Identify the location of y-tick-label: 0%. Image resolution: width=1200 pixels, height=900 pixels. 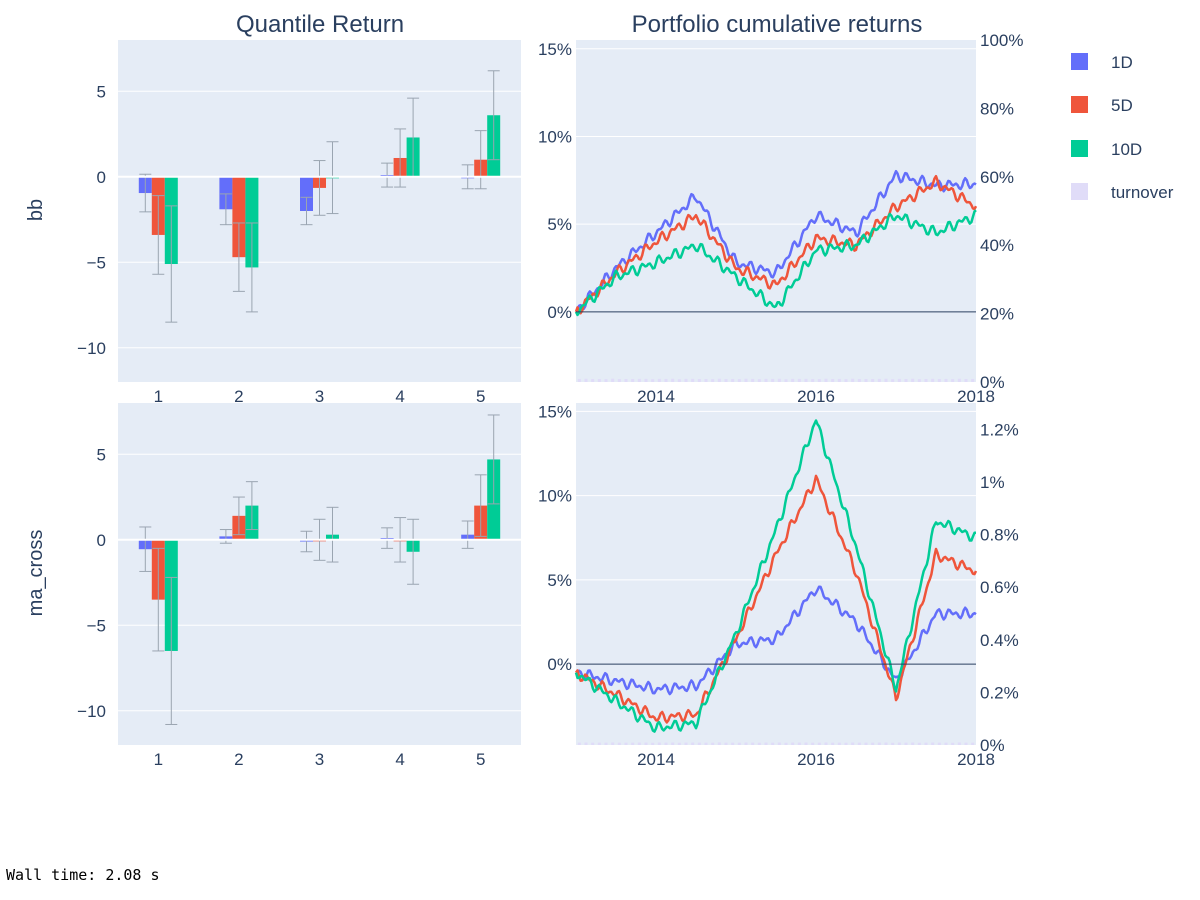
(559, 312).